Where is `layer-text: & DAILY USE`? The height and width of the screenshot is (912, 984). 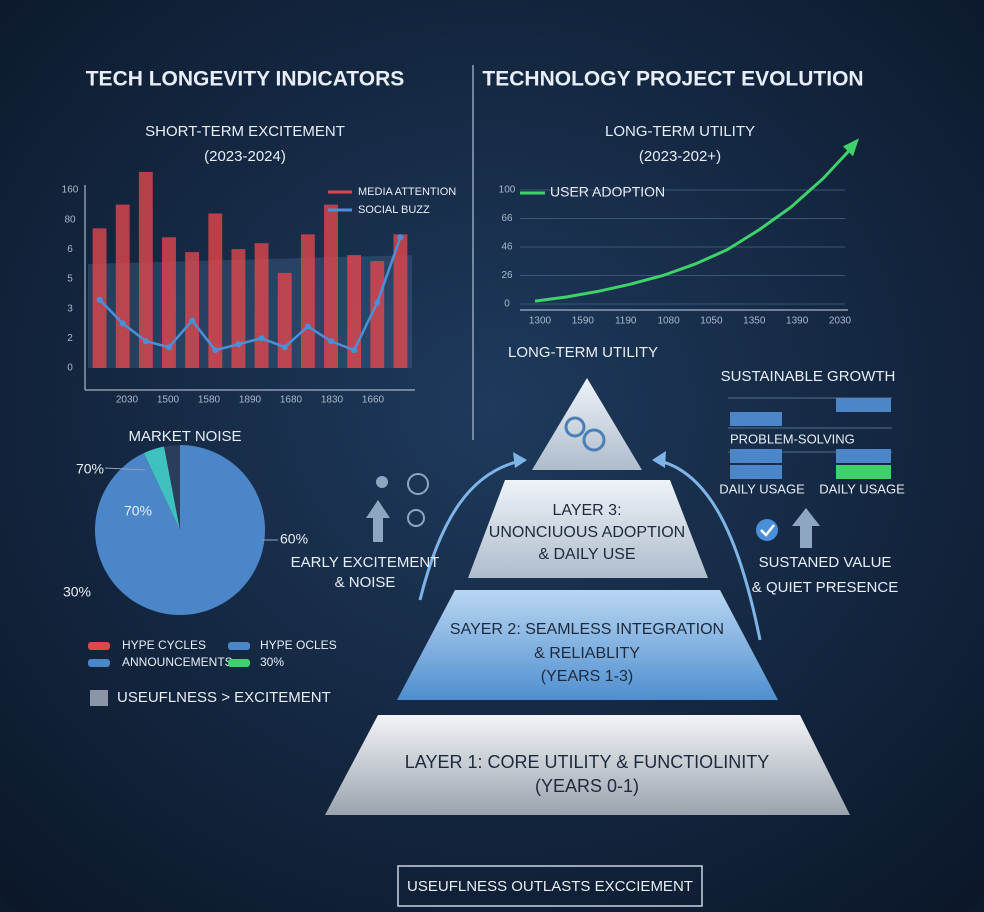
layer-text: & DAILY USE is located at coordinates (586, 554).